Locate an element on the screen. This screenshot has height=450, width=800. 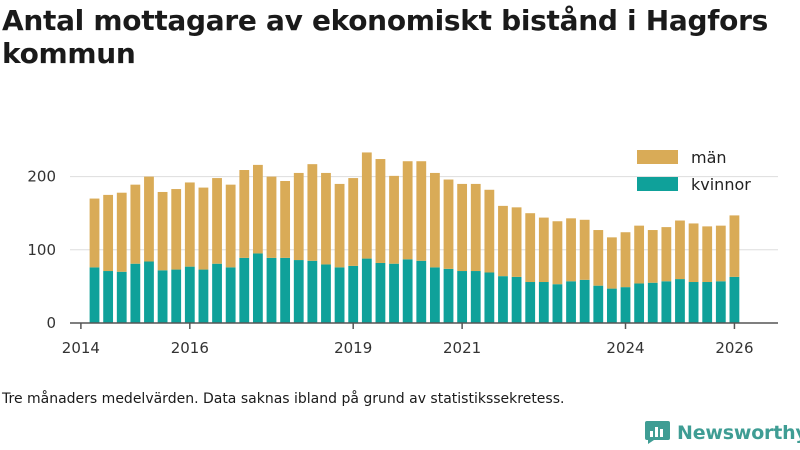
brand-logo: Newsworthy is located at coordinates (722, 432).